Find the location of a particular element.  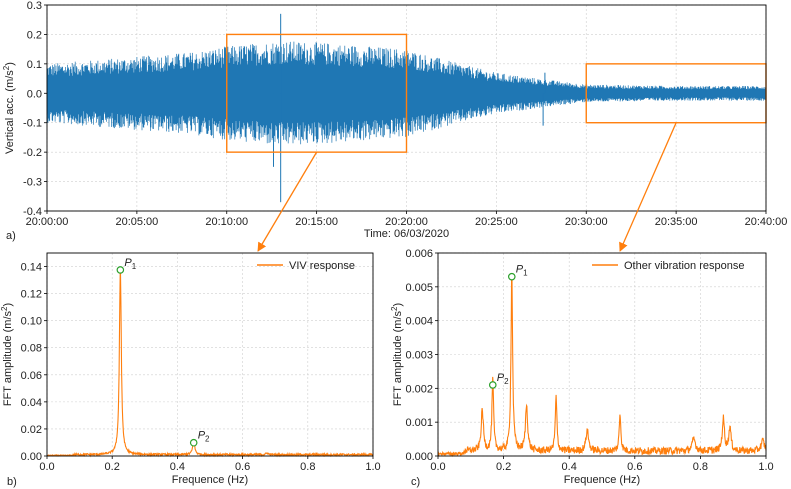

y-tick-label: 0.00 is located at coordinates (31, 457).